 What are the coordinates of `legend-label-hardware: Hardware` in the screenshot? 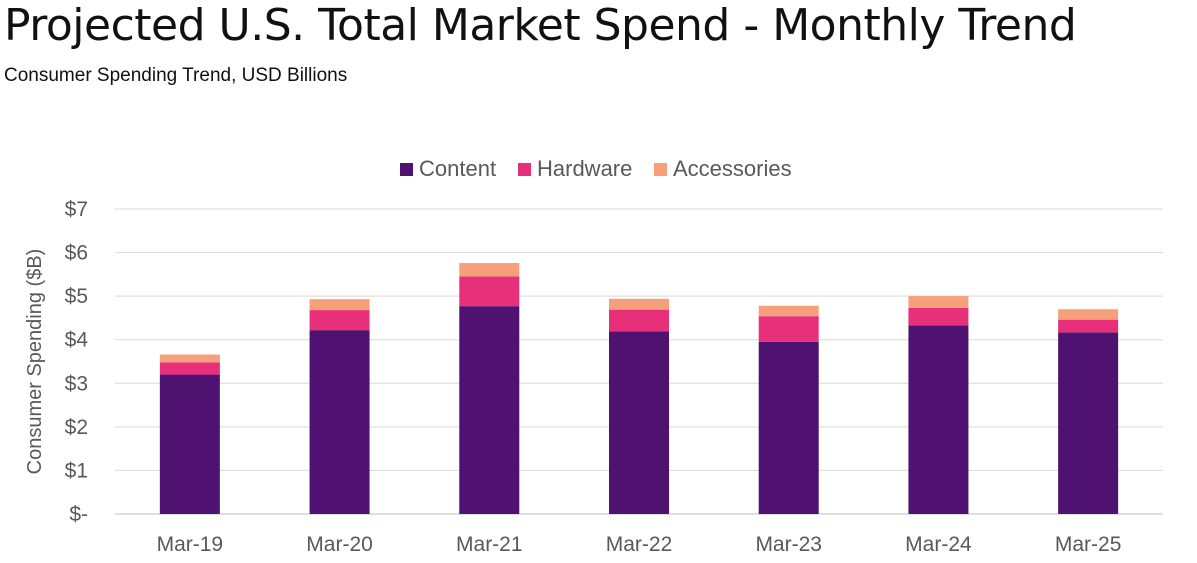 It's located at (584, 168).